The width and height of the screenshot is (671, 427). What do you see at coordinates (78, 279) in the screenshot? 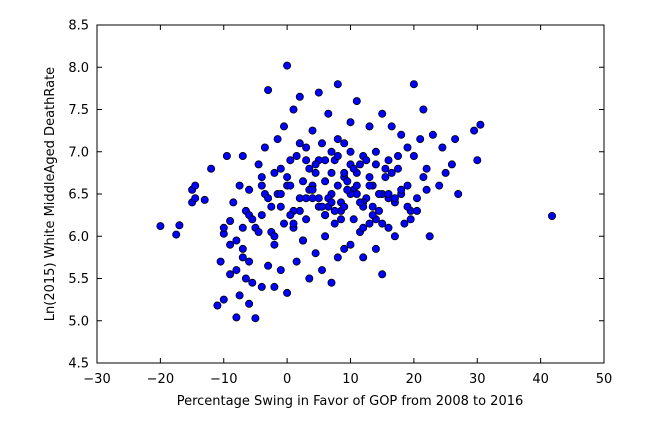
I see `y-tick-label: 5.5` at bounding box center [78, 279].